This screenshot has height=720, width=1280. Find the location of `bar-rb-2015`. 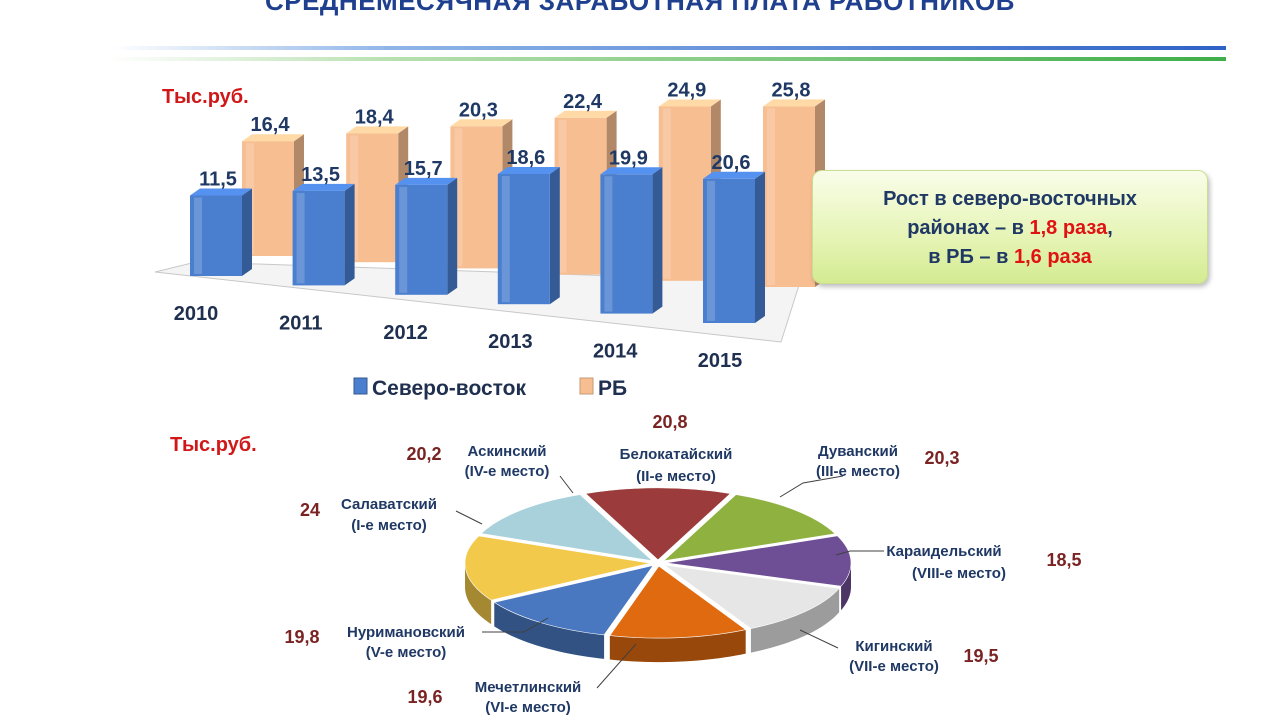

bar-rb-2015 is located at coordinates (794, 193).